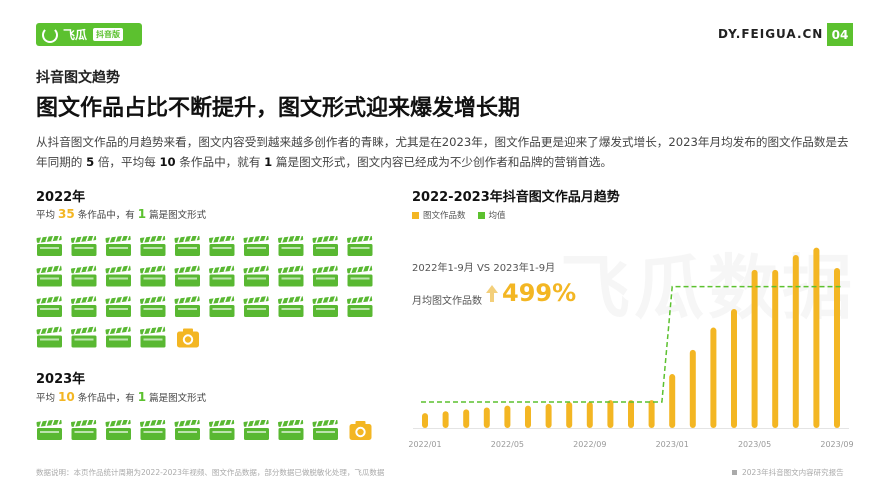 The width and height of the screenshot is (889, 500). I want to click on compare-label: 2022年1-9月 VS 2023年1-9月, so click(484, 268).